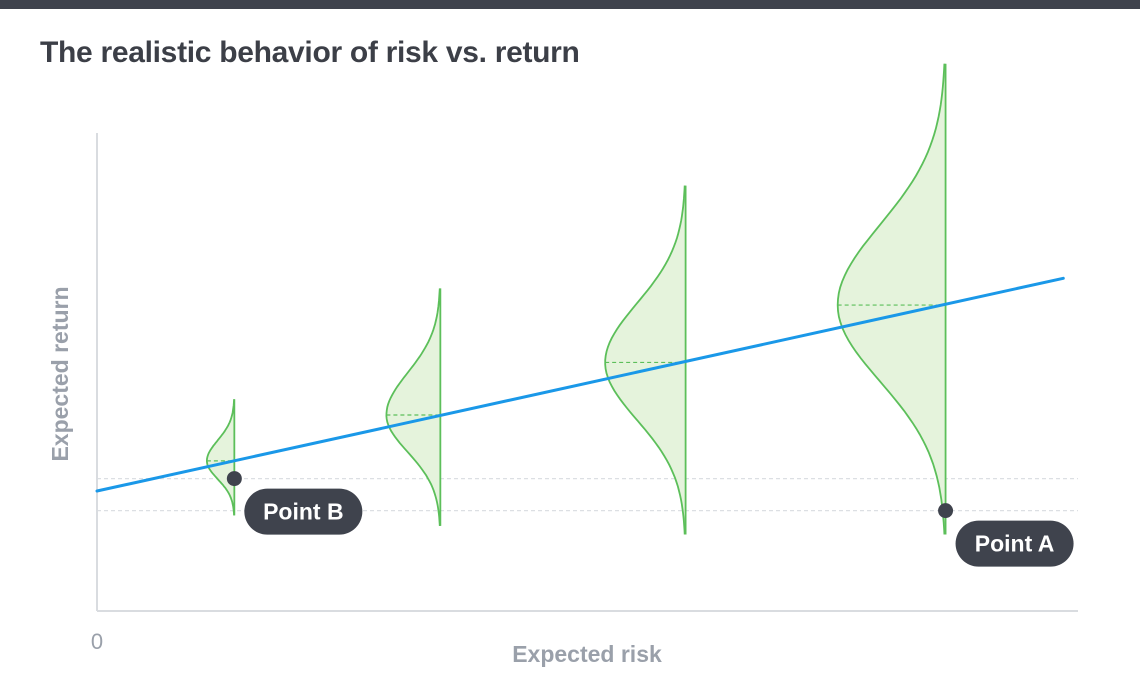  I want to click on point-label: Point B, so click(303, 512).